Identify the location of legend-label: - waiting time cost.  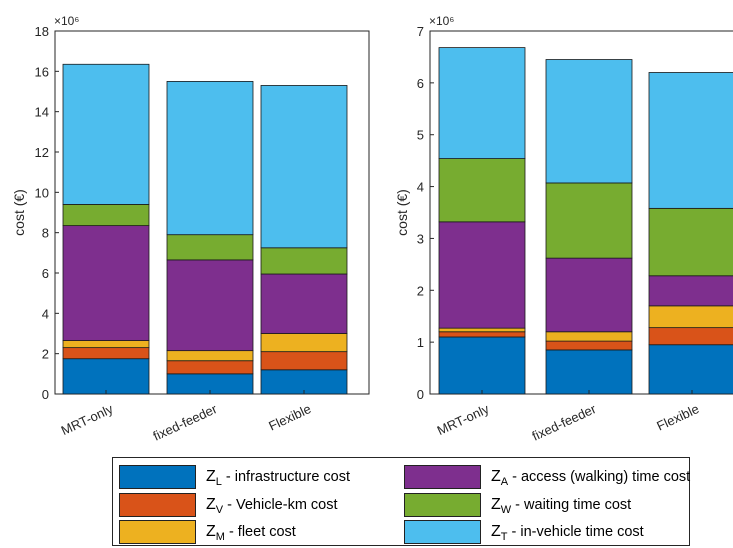
(573, 505).